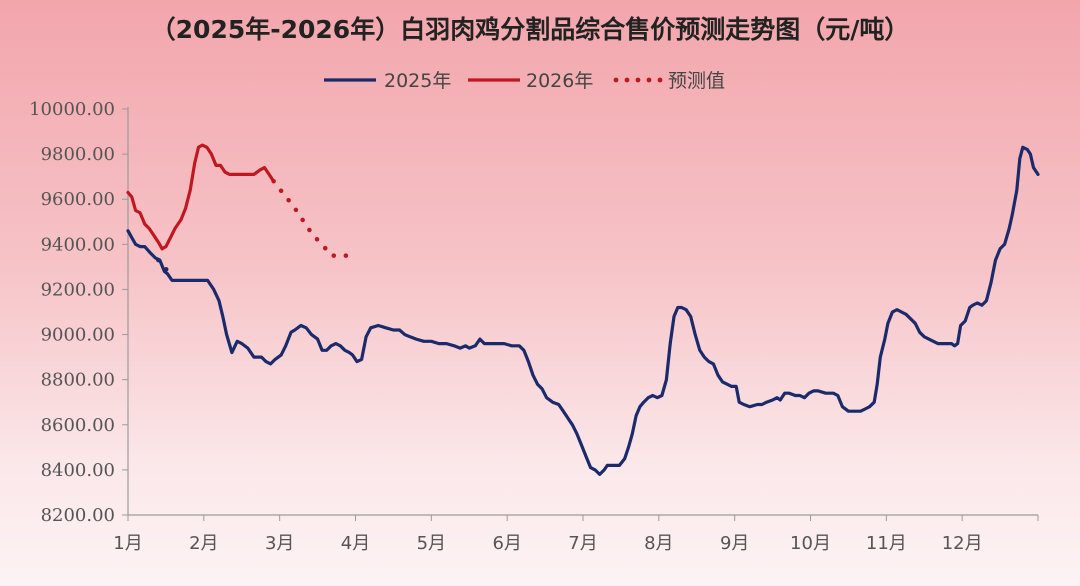  I want to click on y-tick-label: 9600.00, so click(78, 199).